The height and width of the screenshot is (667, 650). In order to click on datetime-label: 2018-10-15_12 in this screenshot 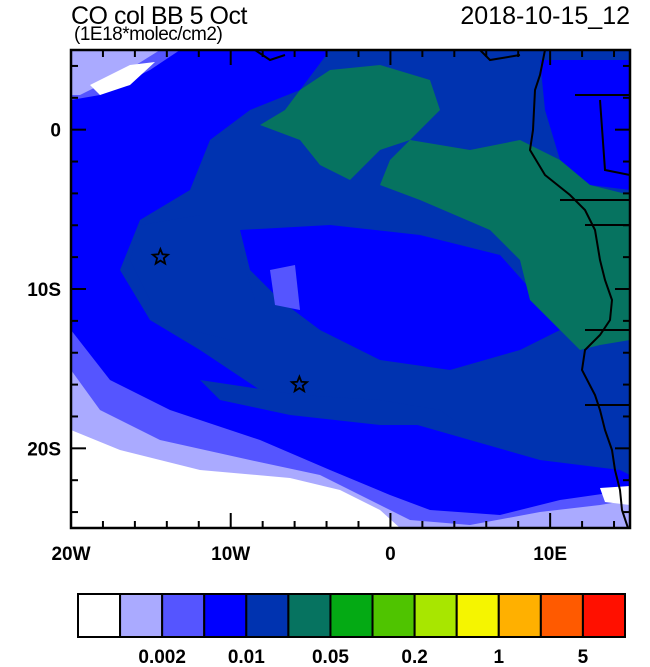, I will do `click(545, 16)`.